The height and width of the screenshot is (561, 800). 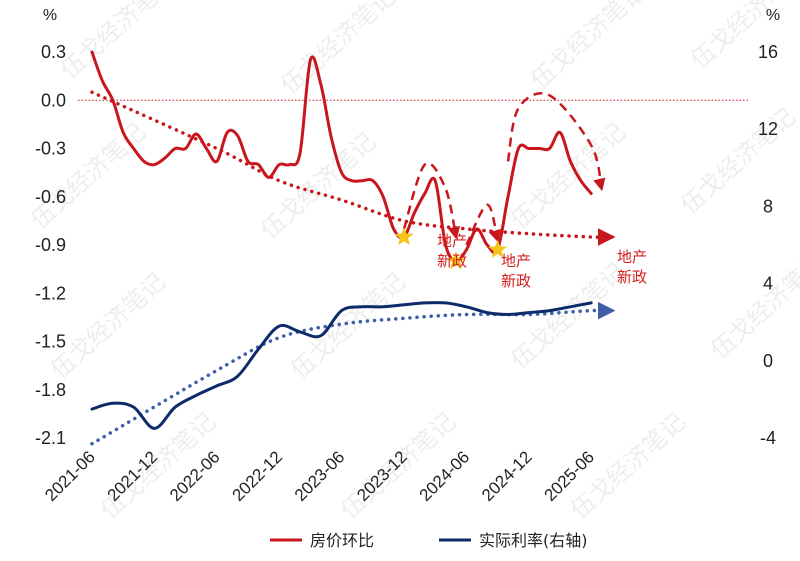 What do you see at coordinates (768, 361) in the screenshot?
I see `right-axis-tick: 0` at bounding box center [768, 361].